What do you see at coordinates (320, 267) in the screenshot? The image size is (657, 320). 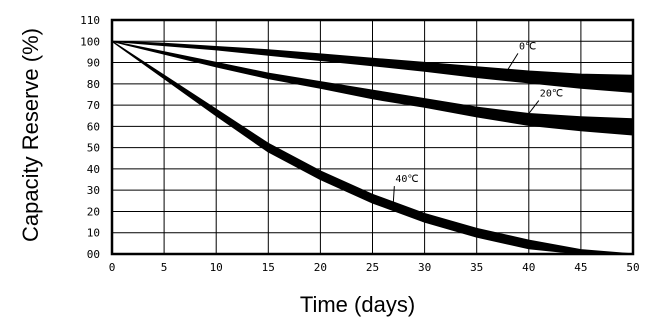 I see `x-tick-label: 20` at bounding box center [320, 267].